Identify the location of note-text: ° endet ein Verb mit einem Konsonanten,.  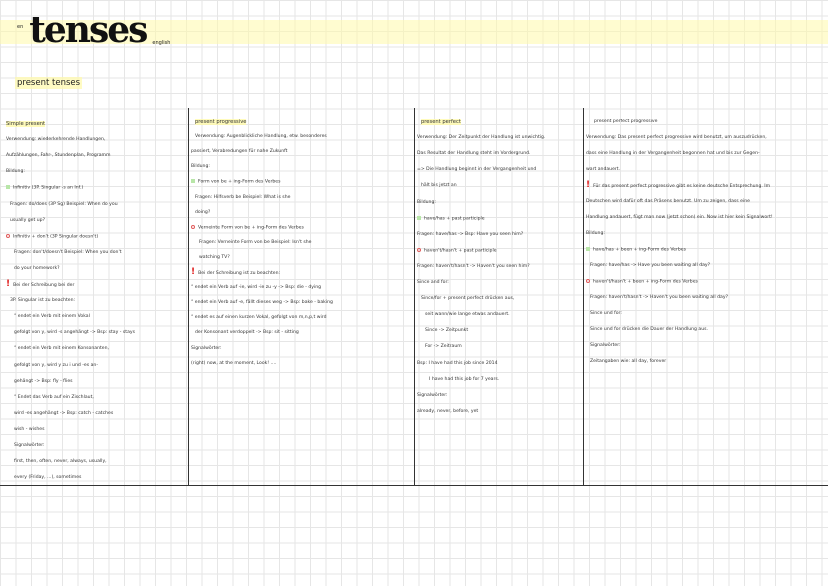
(61, 349).